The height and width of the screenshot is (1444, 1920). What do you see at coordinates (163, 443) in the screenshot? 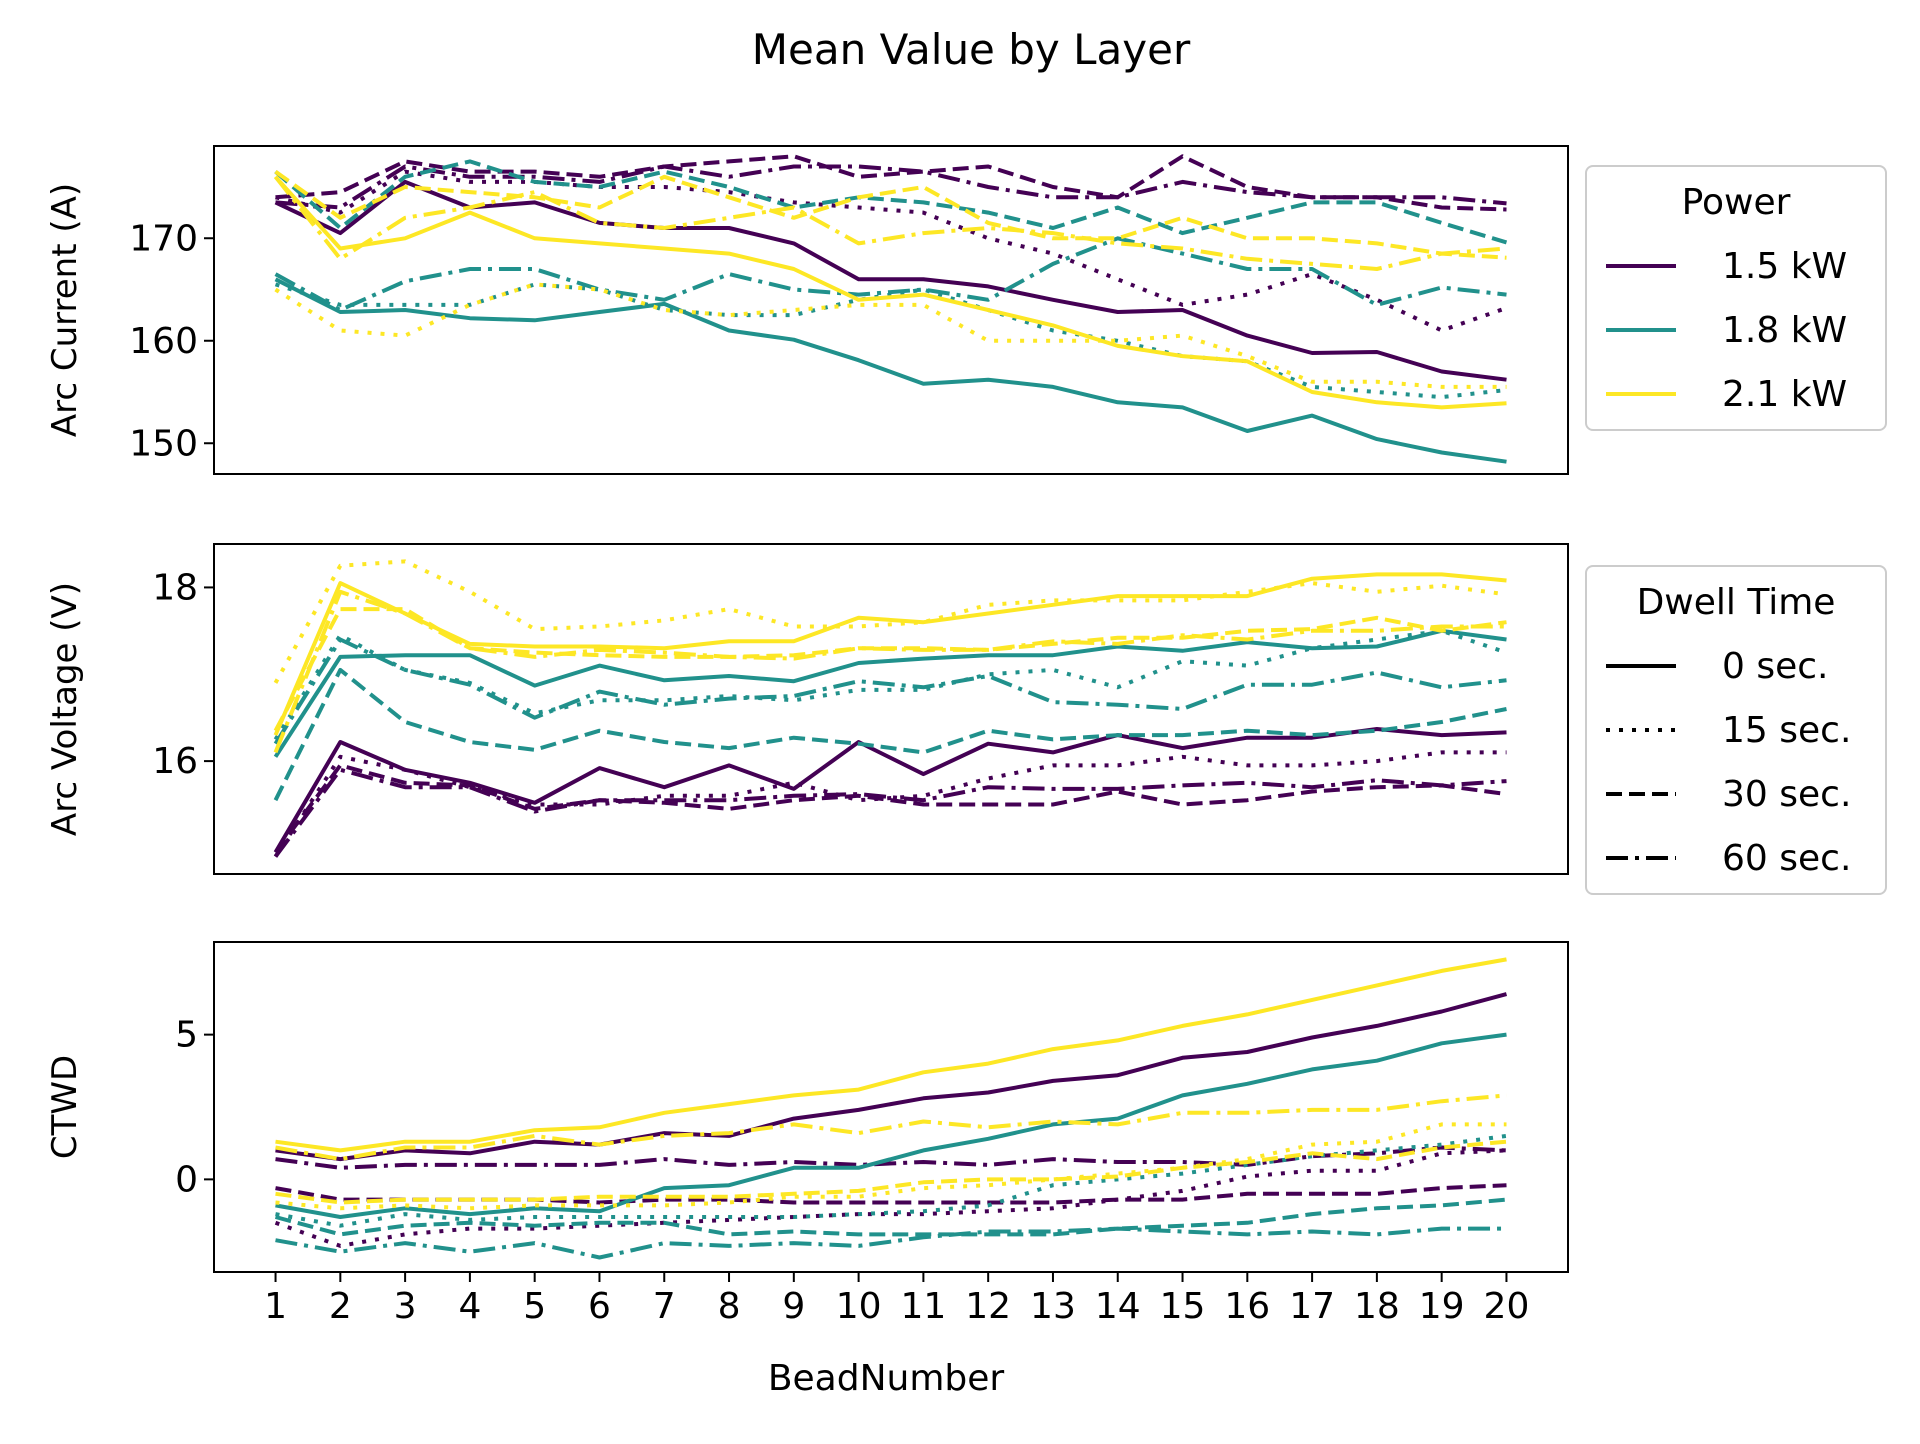
I see `y-tick-label: 150` at bounding box center [163, 443].